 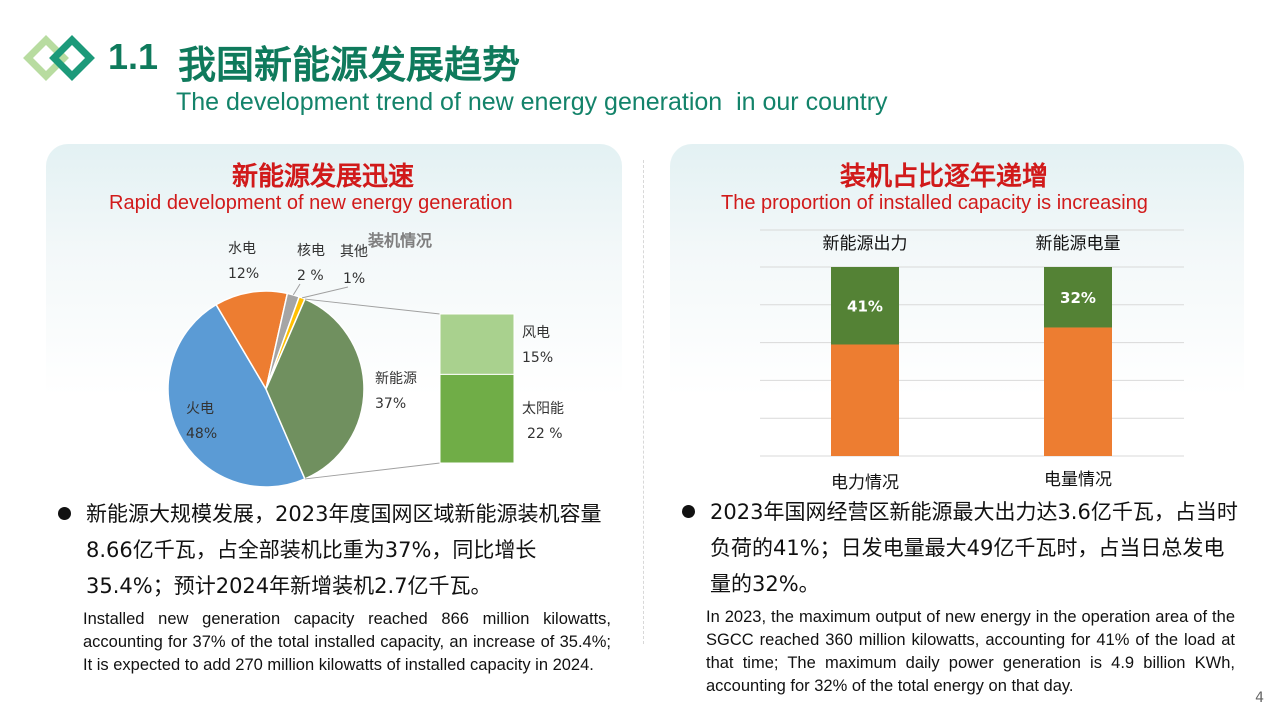 What do you see at coordinates (201, 434) in the screenshot?
I see `pie-slice-label-1: 48%` at bounding box center [201, 434].